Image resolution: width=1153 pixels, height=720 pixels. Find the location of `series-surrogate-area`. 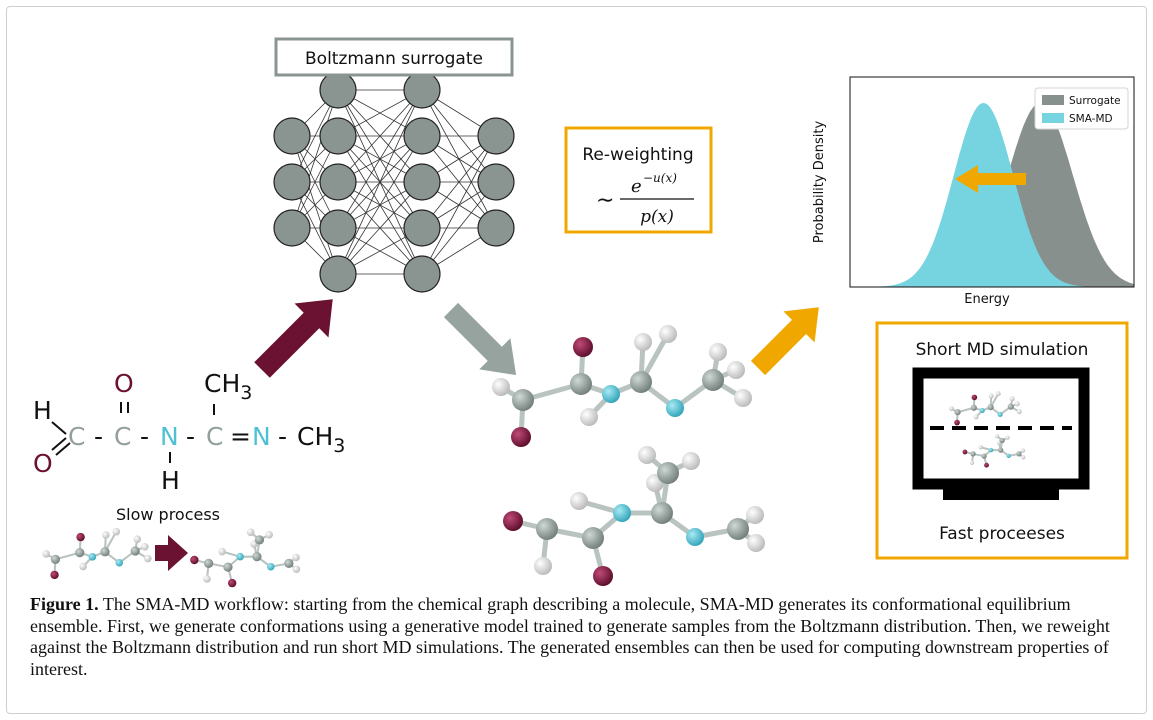

series-surrogate-area is located at coordinates (992, 195).